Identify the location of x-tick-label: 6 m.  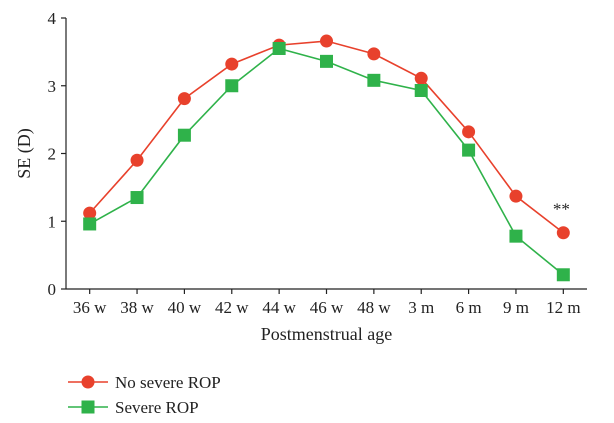
(469, 307).